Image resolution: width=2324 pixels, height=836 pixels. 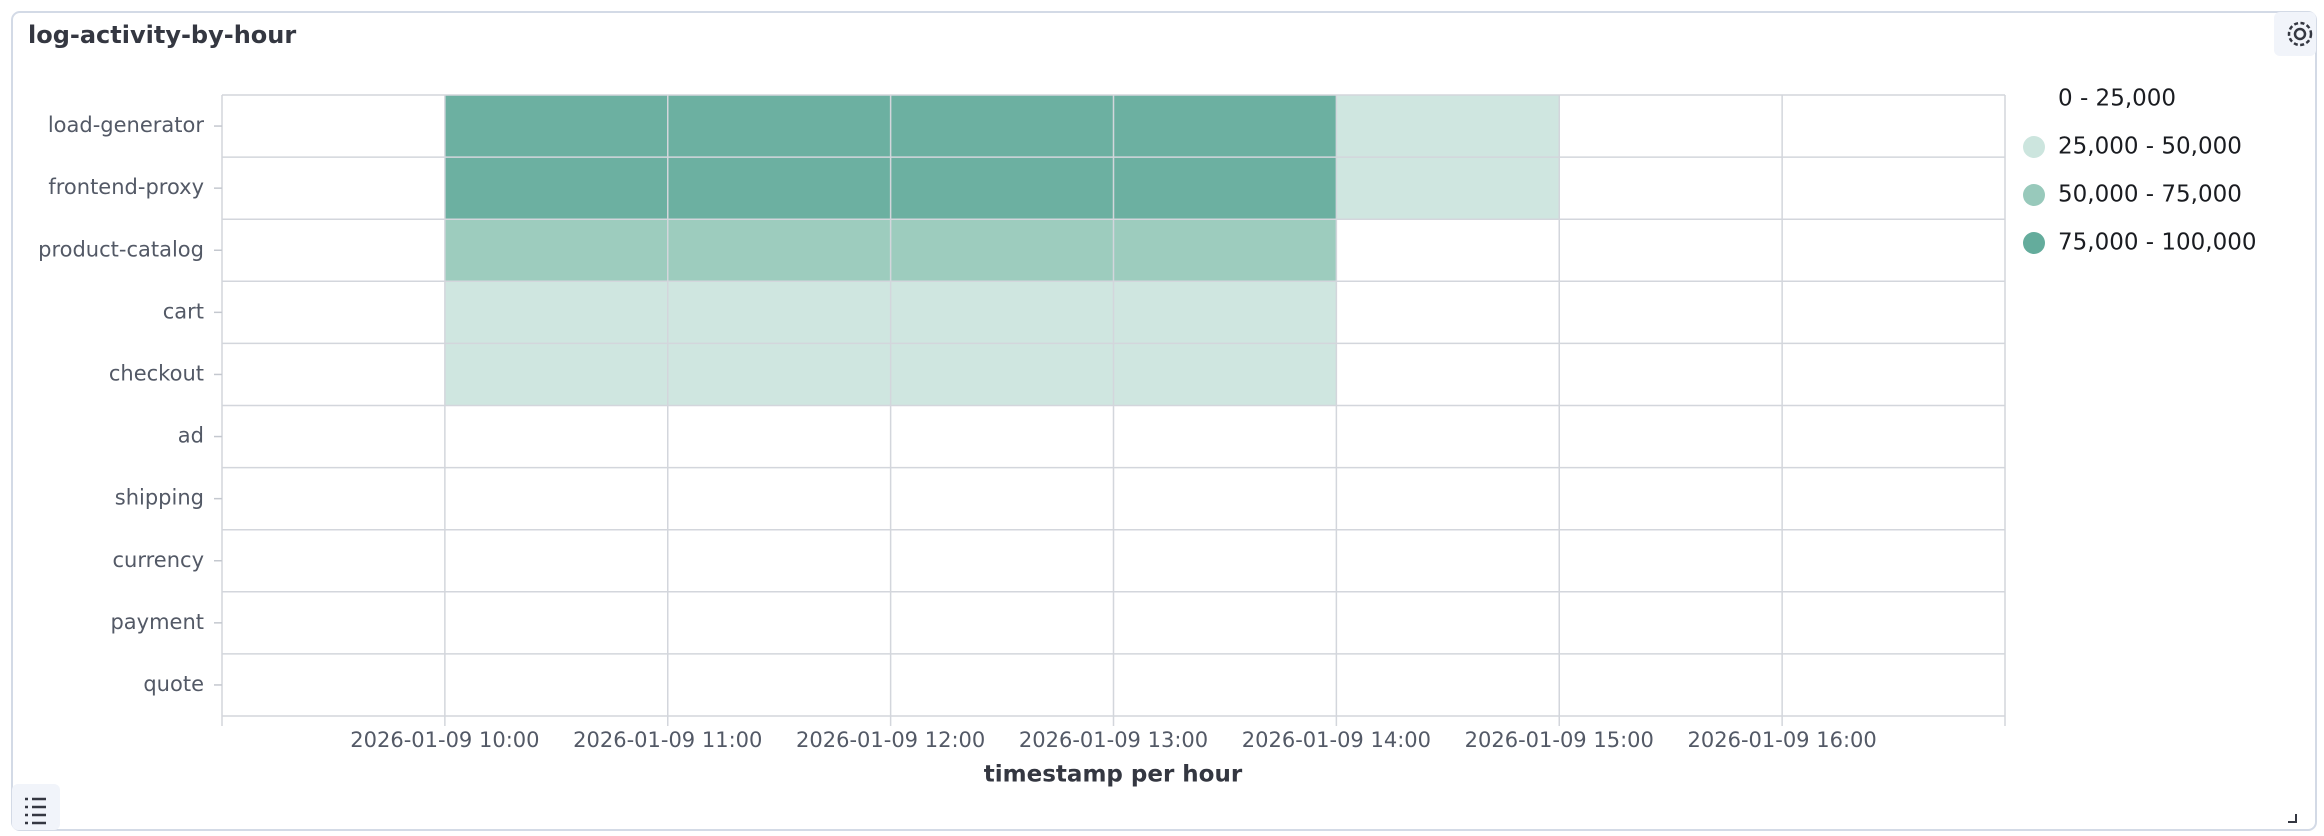 What do you see at coordinates (1113, 775) in the screenshot?
I see `x-axis-title: timestamp per hour` at bounding box center [1113, 775].